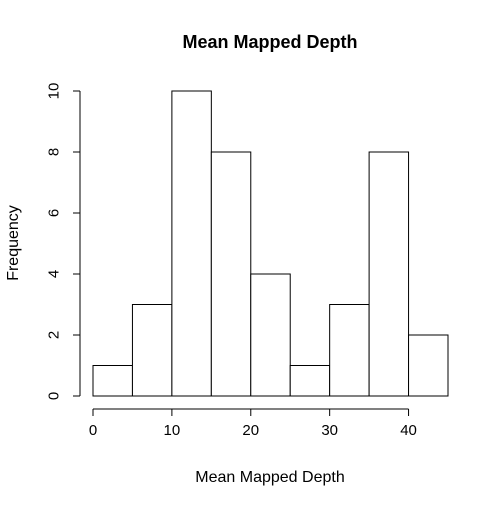  Describe the element at coordinates (408, 430) in the screenshot. I see `x-tick-label-4: 40` at that location.